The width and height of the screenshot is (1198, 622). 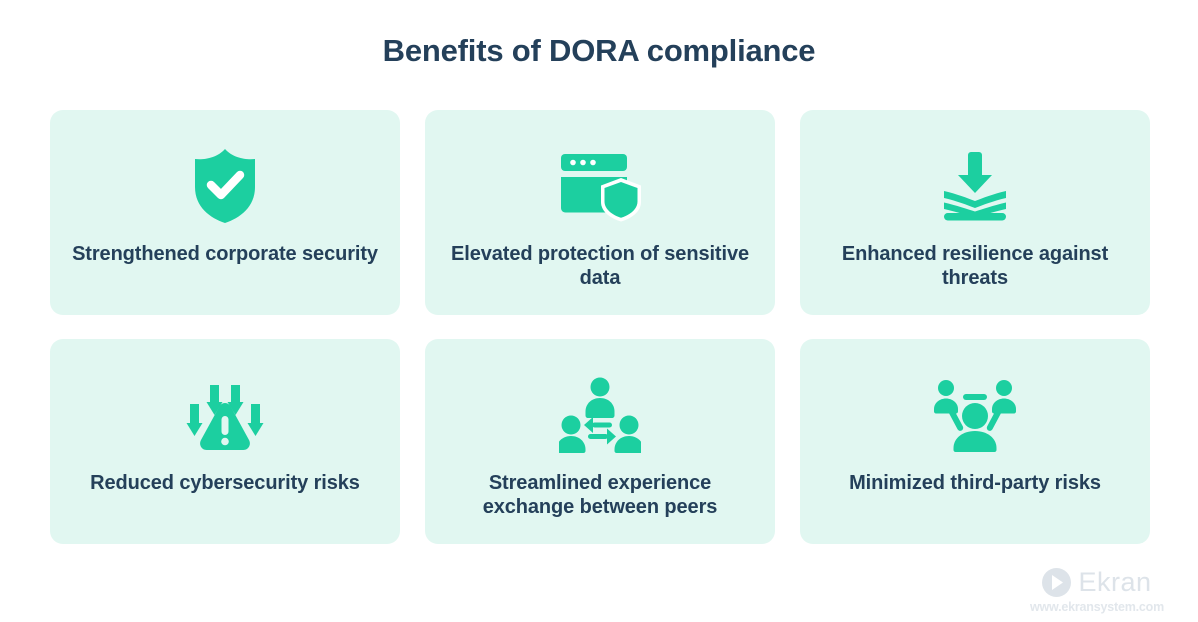 I want to click on arrow-down-layers-icon, so click(x=975, y=186).